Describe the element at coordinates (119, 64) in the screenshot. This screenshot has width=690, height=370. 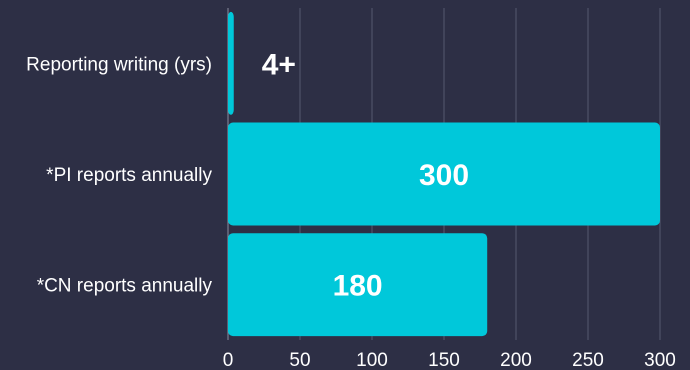
I see `category-label: Reporting writing (yrs)` at that location.